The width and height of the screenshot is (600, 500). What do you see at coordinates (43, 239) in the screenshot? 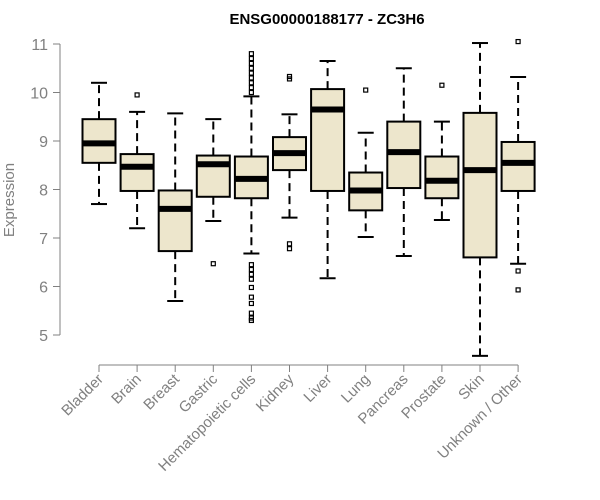
I see `y-tick-label-7: 7` at bounding box center [43, 239].